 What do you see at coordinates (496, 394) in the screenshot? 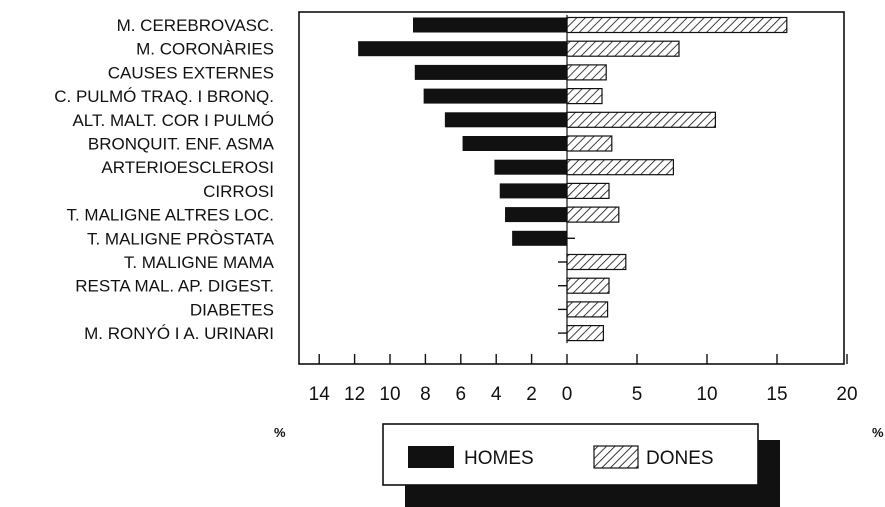
I see `tick-label-left: 4` at bounding box center [496, 394].